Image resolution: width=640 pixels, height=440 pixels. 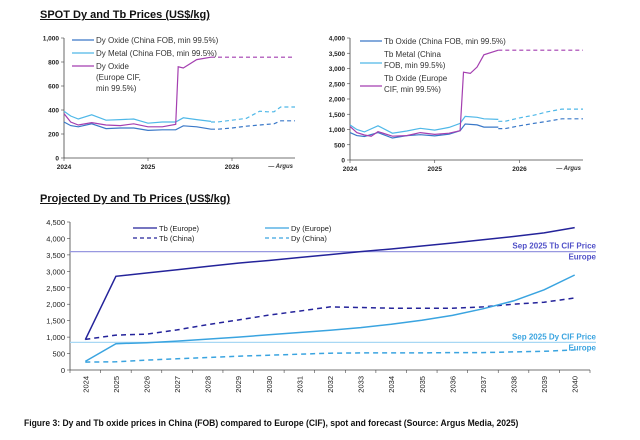 I want to click on y-tick-label: 4,500, so click(x=55, y=222).